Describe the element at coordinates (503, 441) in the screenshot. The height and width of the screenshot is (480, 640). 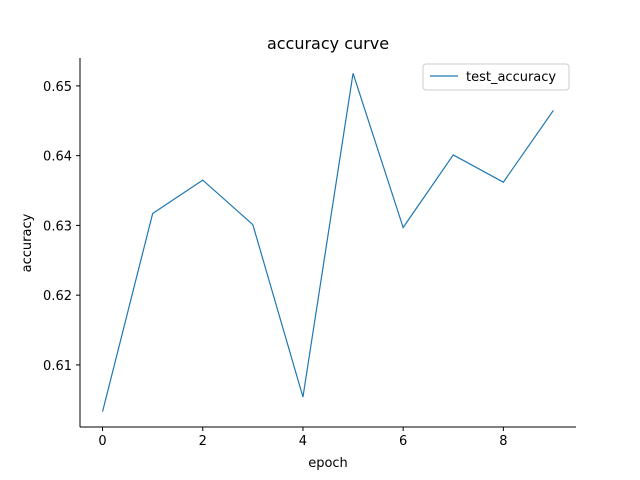
I see `x-tick-label: 8` at that location.